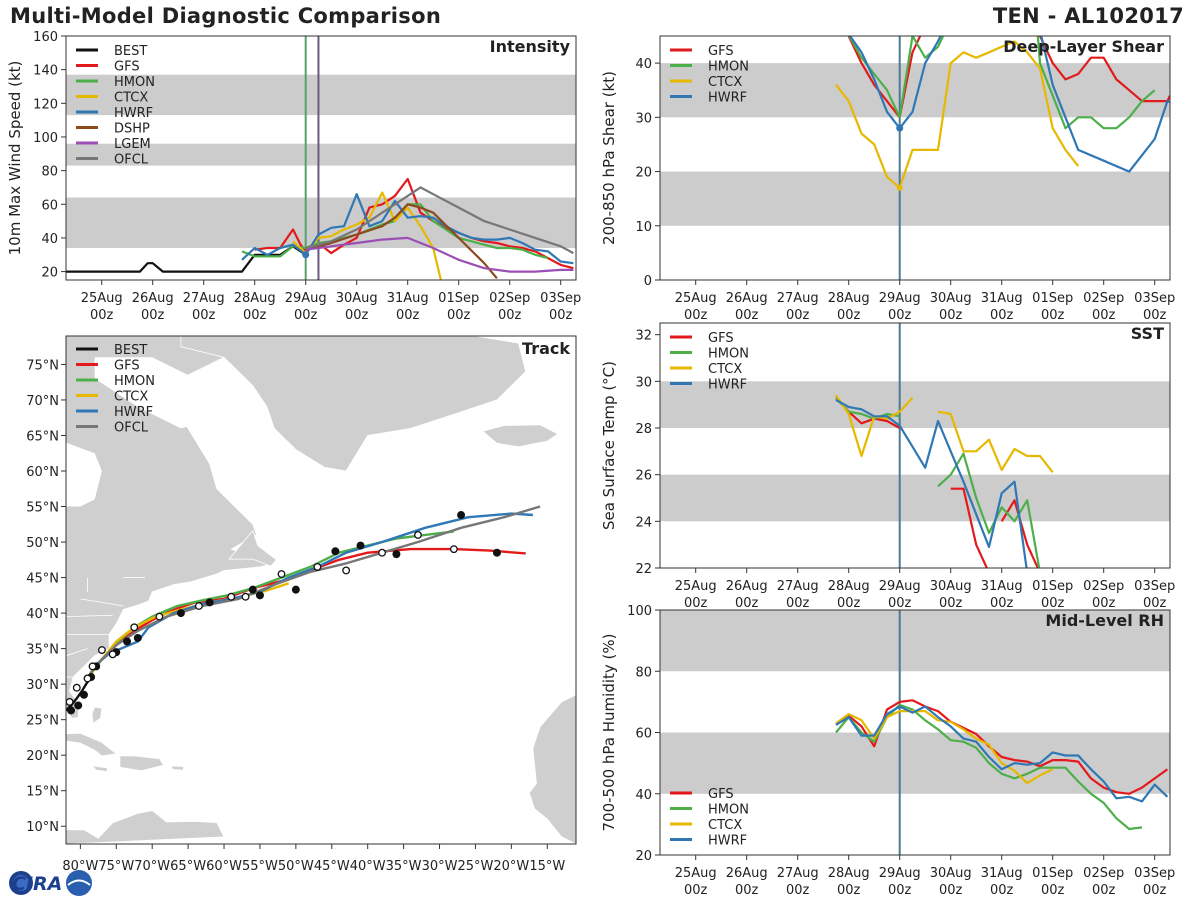 The image size is (1200, 904). Describe the element at coordinates (547, 866) in the screenshot. I see `track-xtick-label: 15°W` at that location.